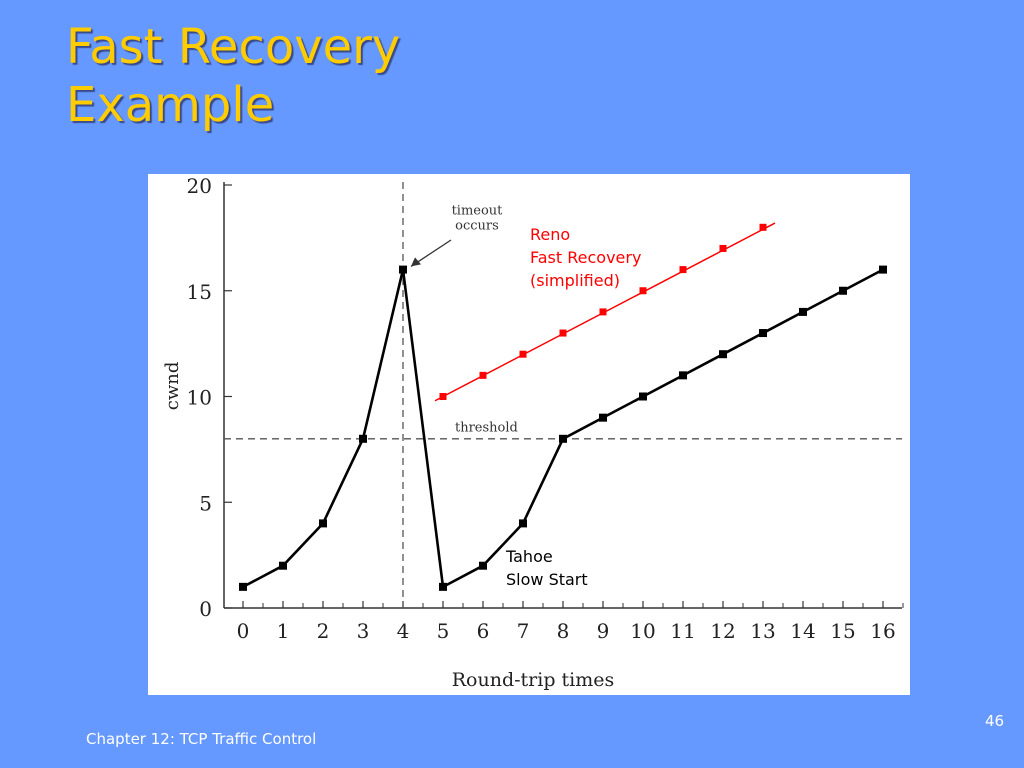  What do you see at coordinates (205, 609) in the screenshot?
I see `y-tick-label: 0` at bounding box center [205, 609].